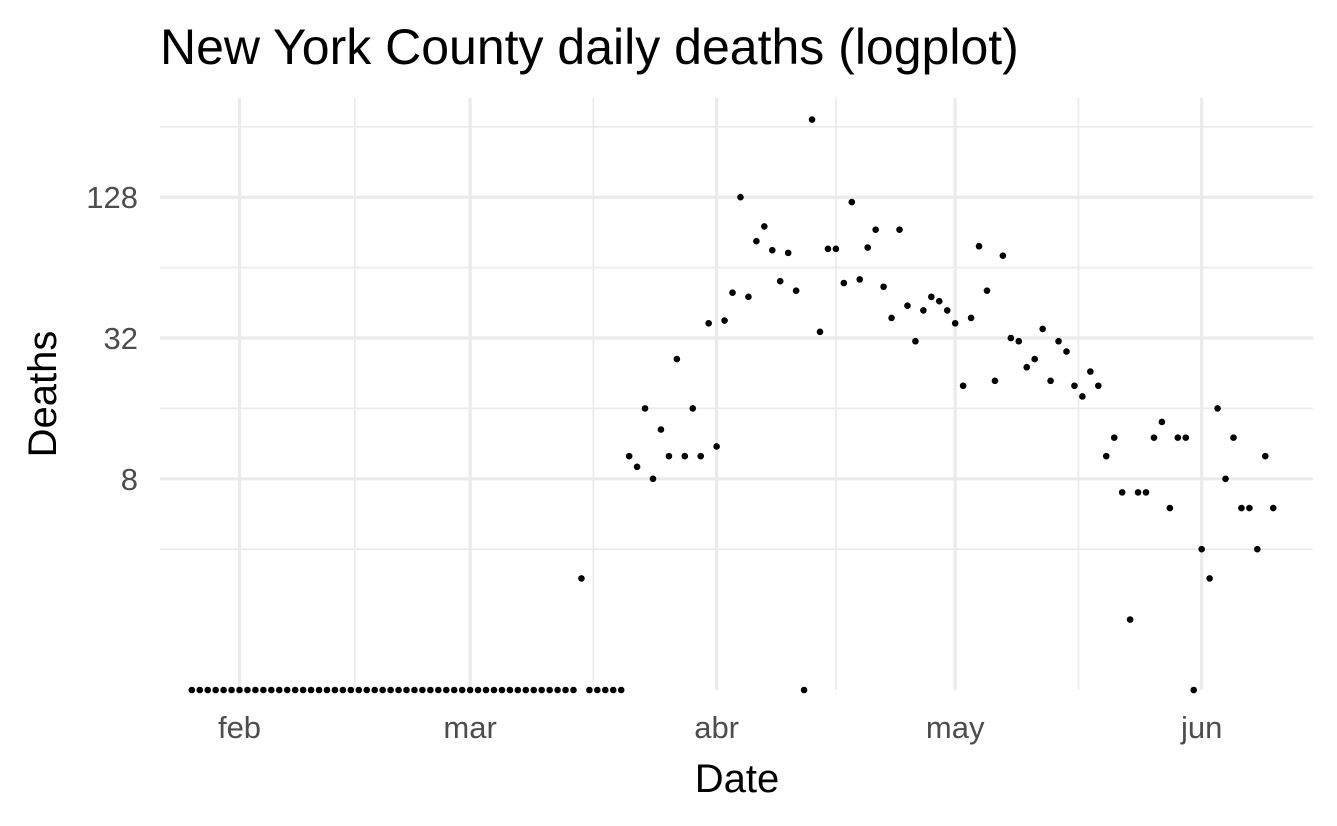  Describe the element at coordinates (720, 727) in the screenshot. I see `x-axis-tick-labels: feb mar abr may jun` at that location.